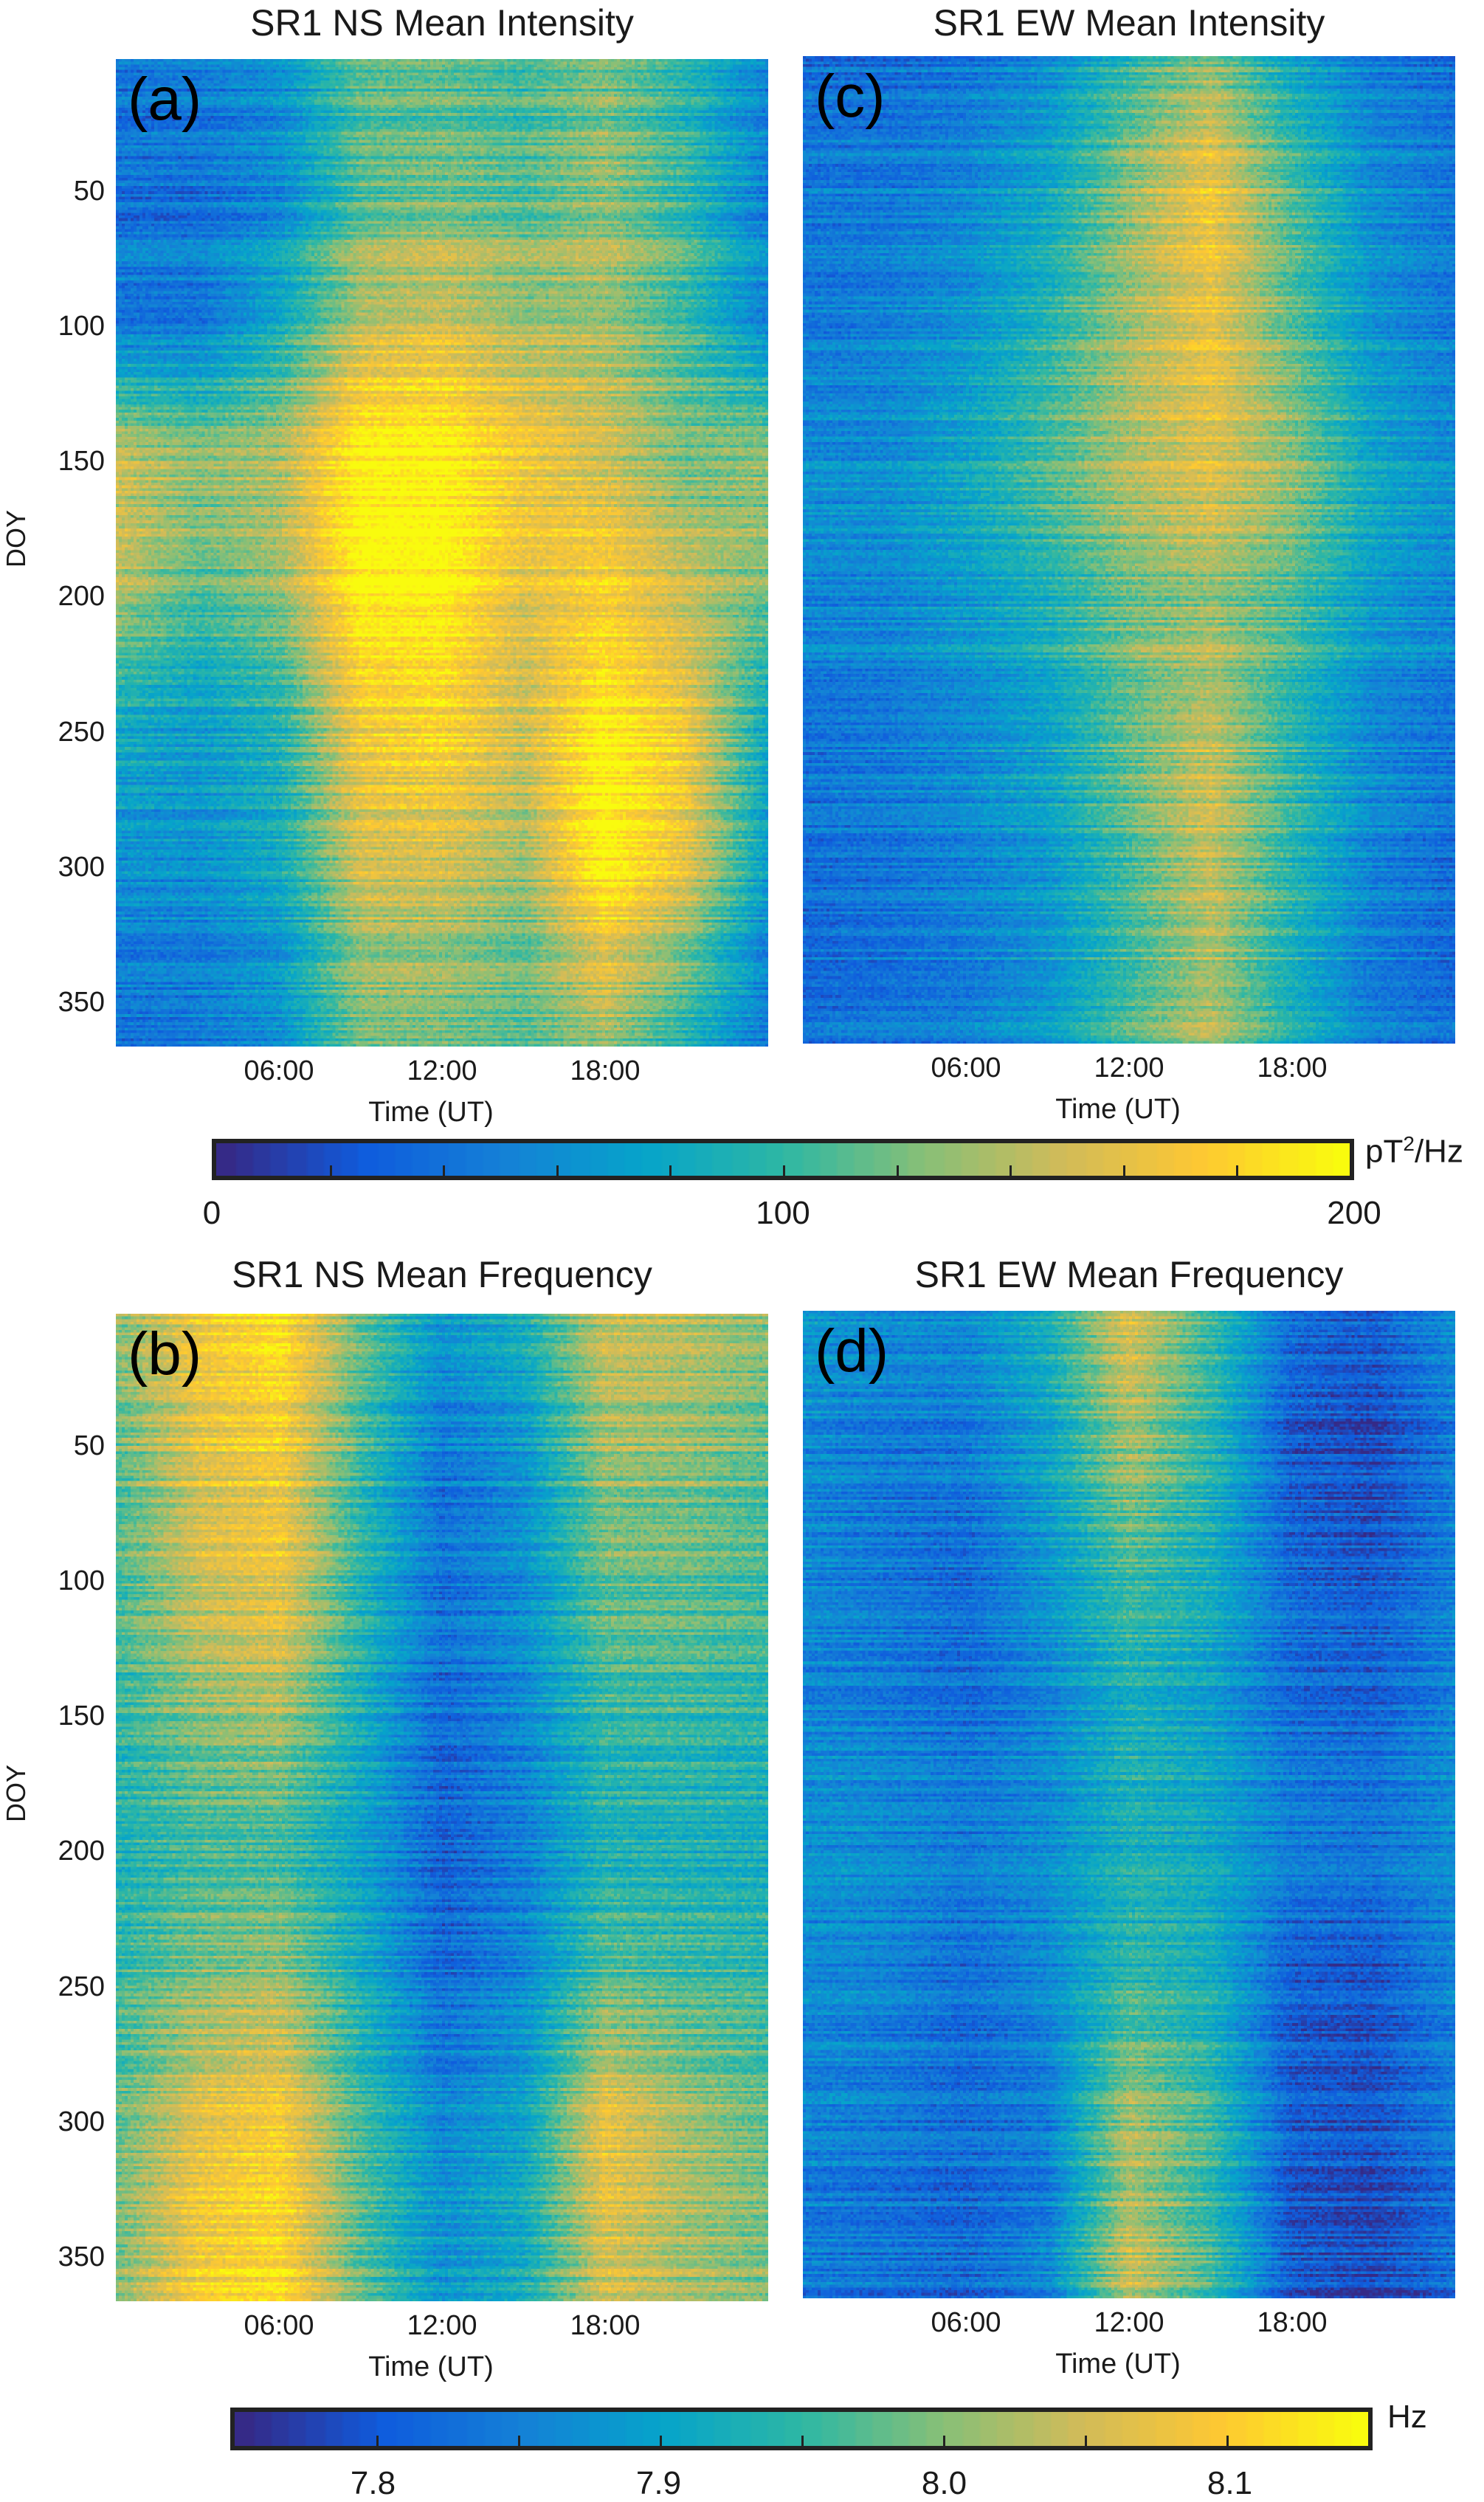 The width and height of the screenshot is (1484, 2502). Describe the element at coordinates (81, 2257) in the screenshot. I see `y-tick-label-b: 350` at that location.